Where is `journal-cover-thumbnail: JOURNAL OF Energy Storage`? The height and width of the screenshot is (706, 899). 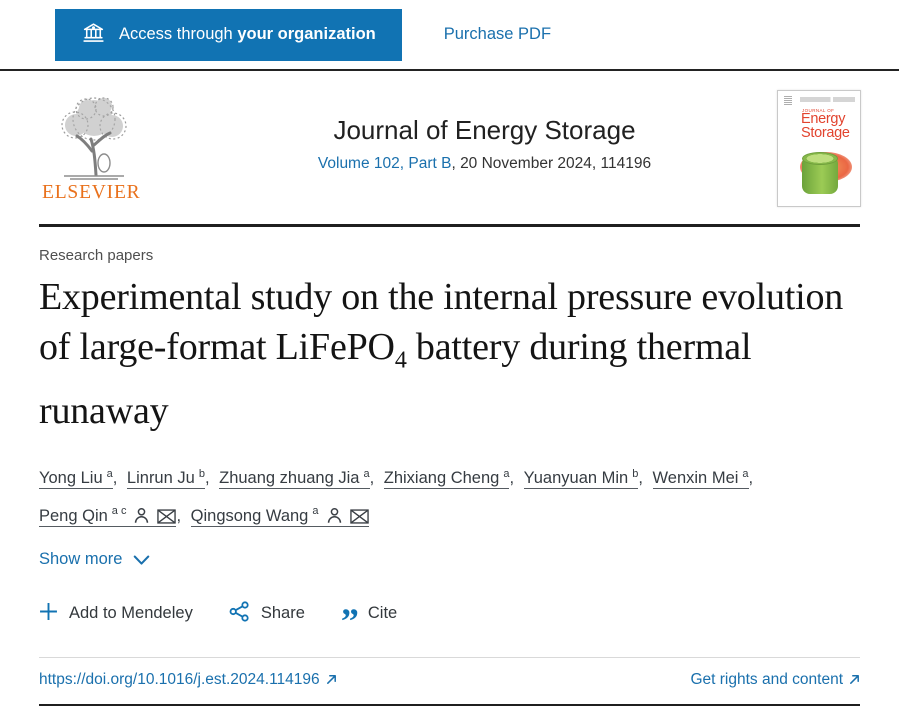
journal-cover-thumbnail: JOURNAL OF Energy Storage is located at coordinates (819, 148).